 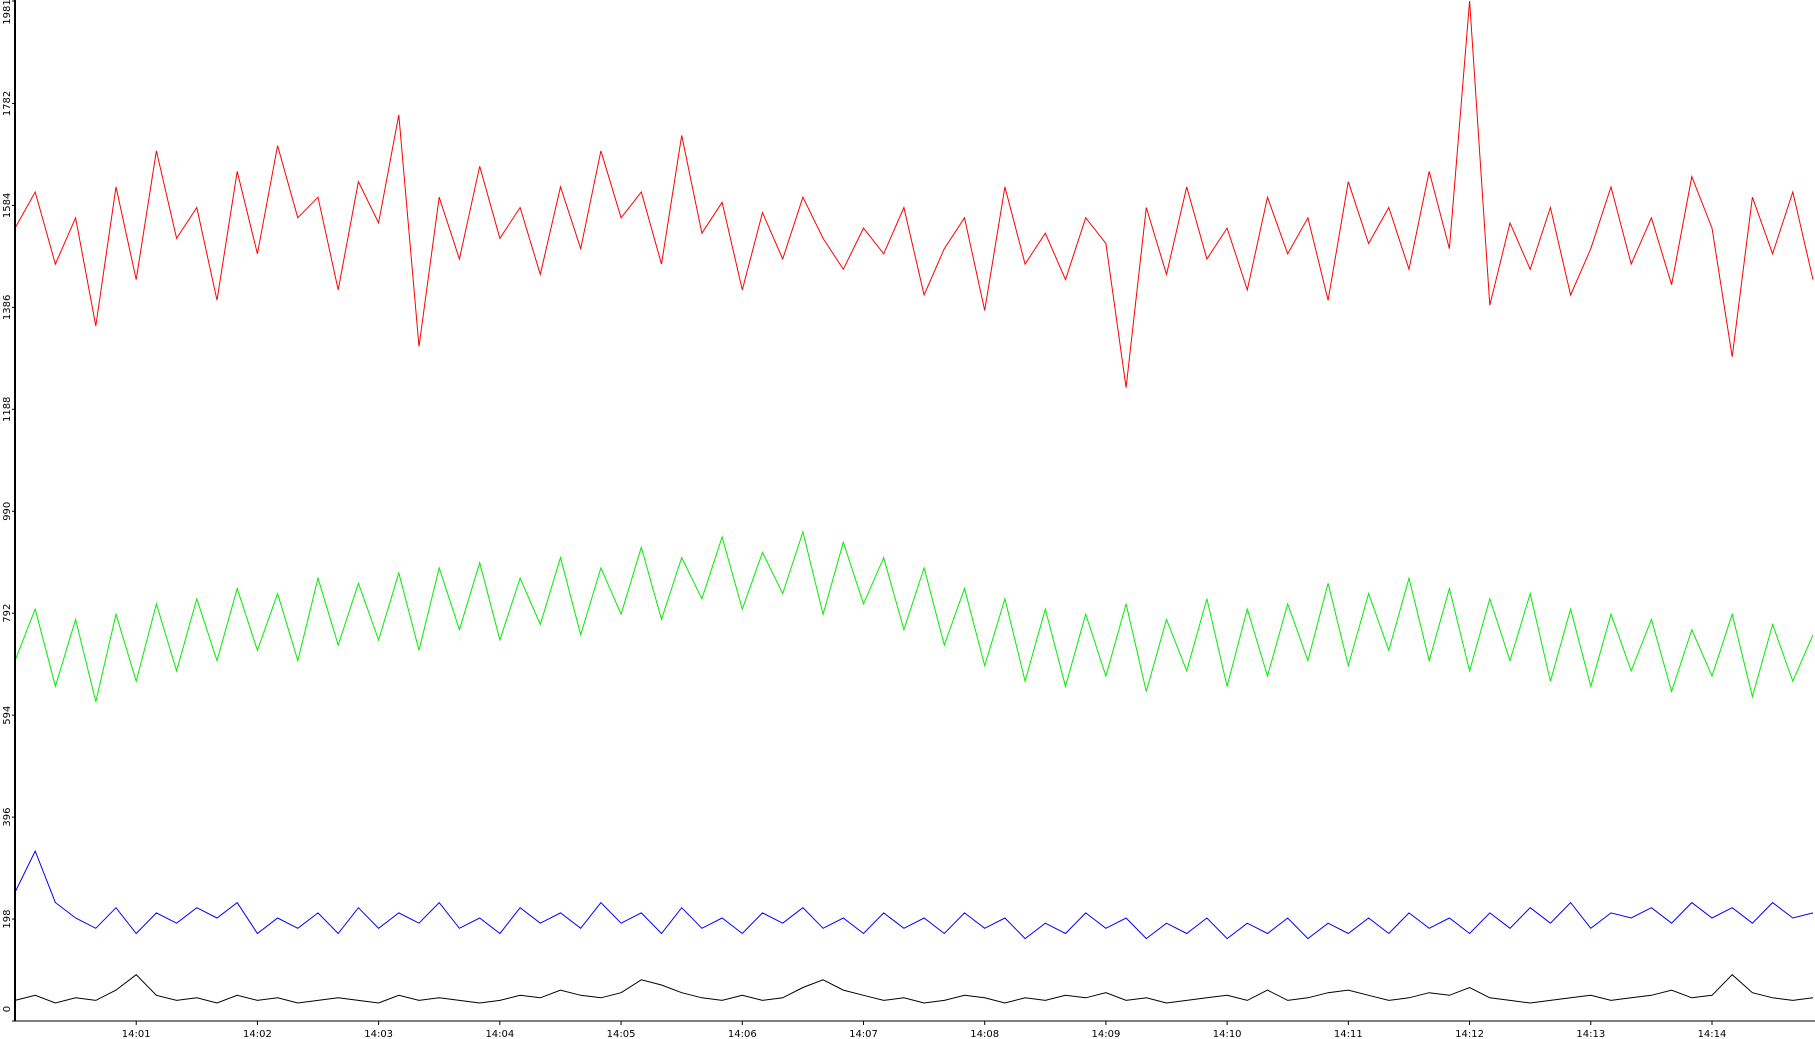 What do you see at coordinates (7, 1009) in the screenshot?
I see `y-tick-label: 0` at bounding box center [7, 1009].